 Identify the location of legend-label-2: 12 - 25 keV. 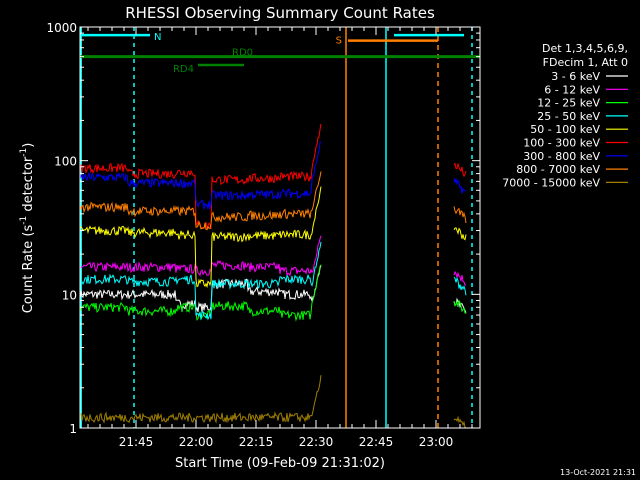
(568, 103).